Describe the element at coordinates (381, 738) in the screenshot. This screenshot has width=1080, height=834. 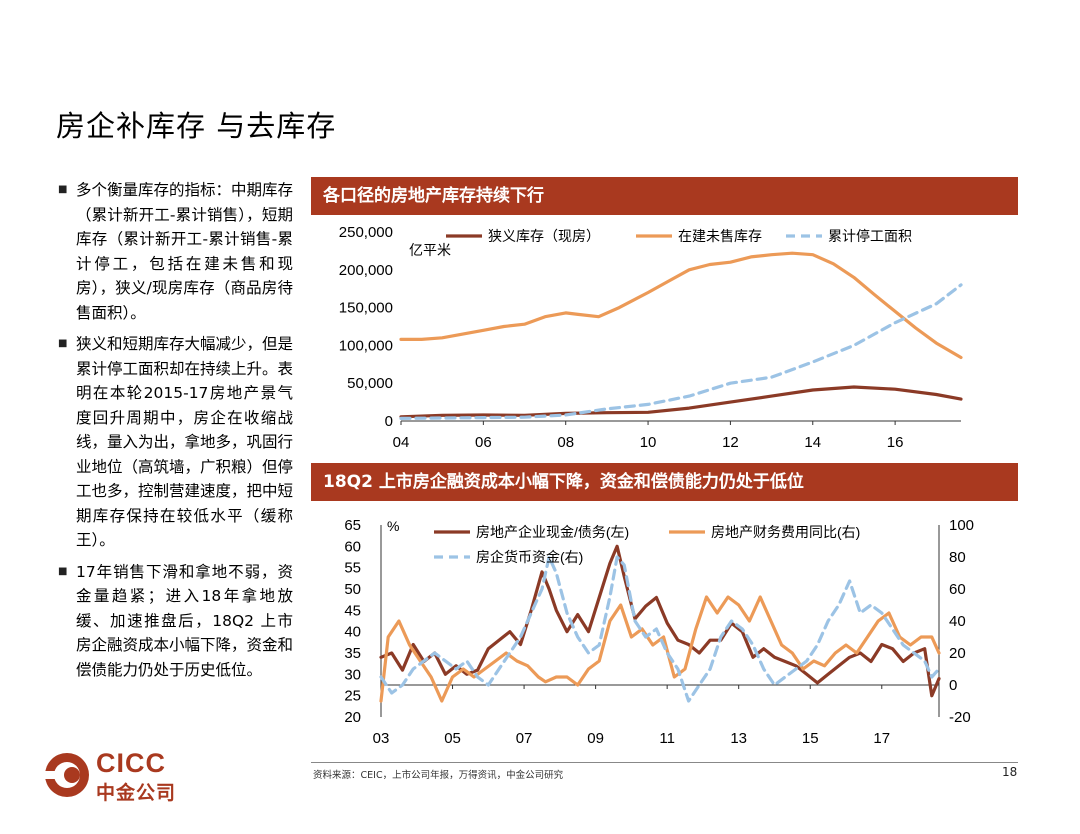
I see `x-tick-label: 03` at that location.